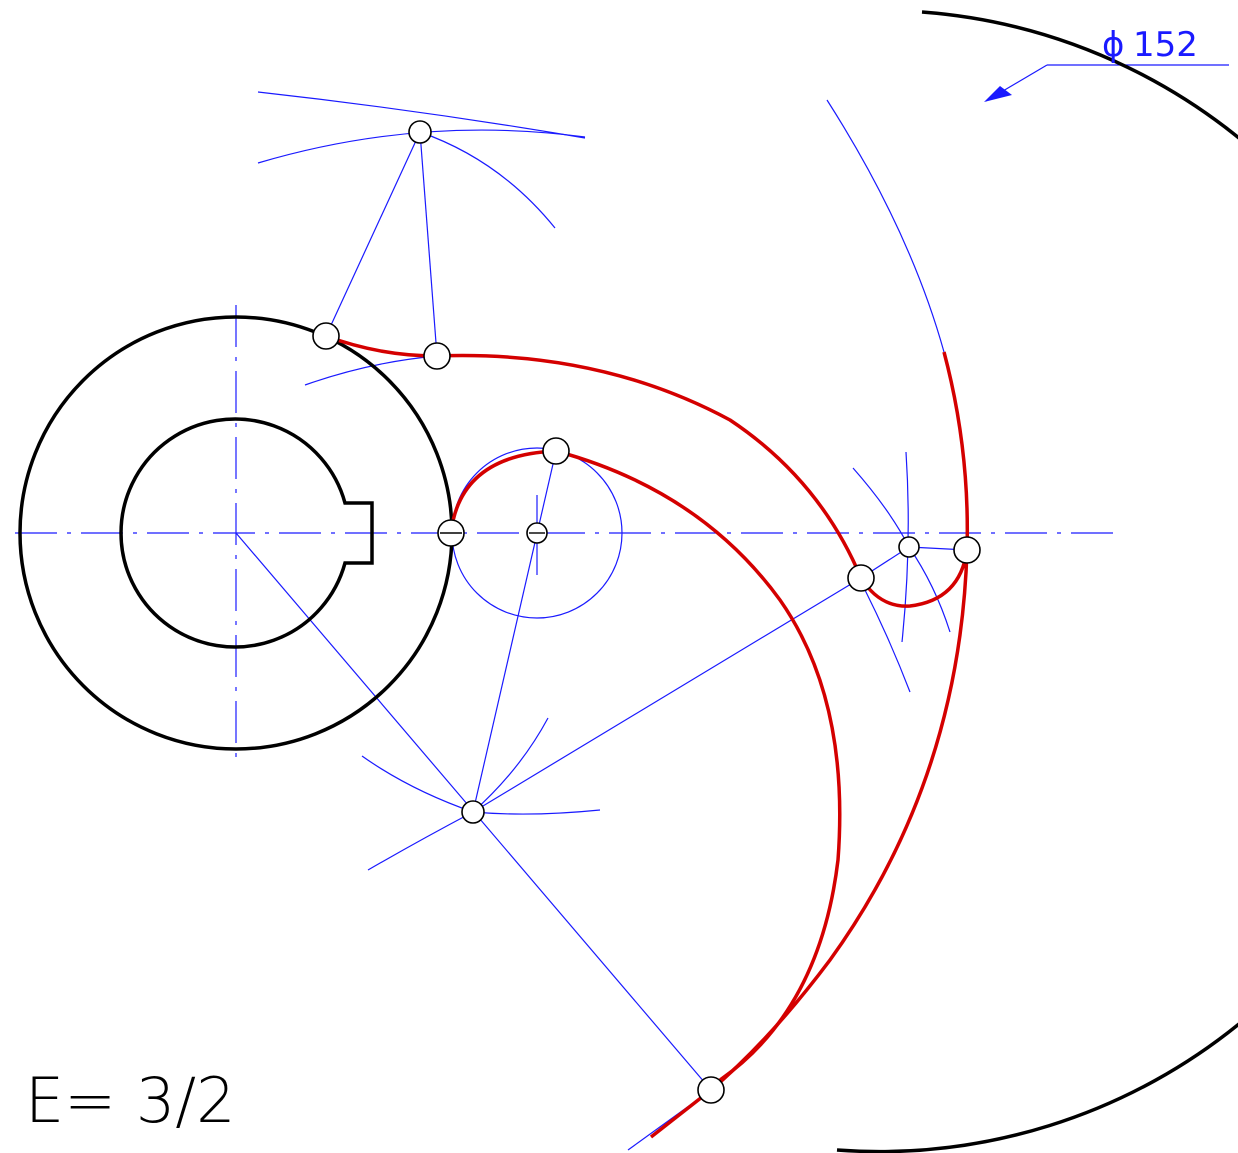 This screenshot has width=1238, height=1153. What do you see at coordinates (246, 533) in the screenshot?
I see `keyed-bore` at bounding box center [246, 533].